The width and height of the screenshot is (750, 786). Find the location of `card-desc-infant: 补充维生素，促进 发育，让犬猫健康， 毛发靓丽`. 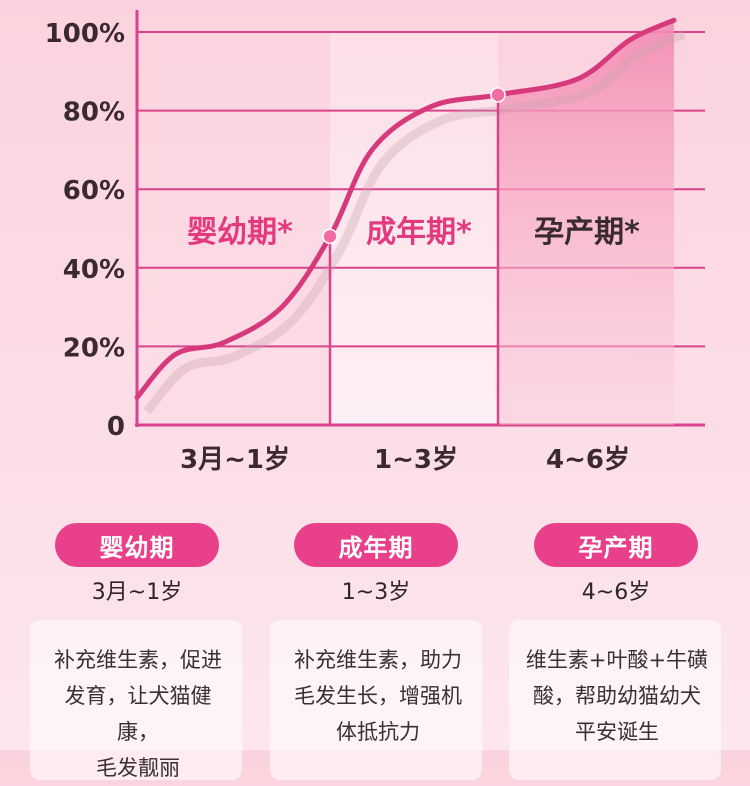

card-desc-infant: 补充维生素，促进 发育，让犬猫健康， 毛发靓丽 is located at coordinates (136, 700).